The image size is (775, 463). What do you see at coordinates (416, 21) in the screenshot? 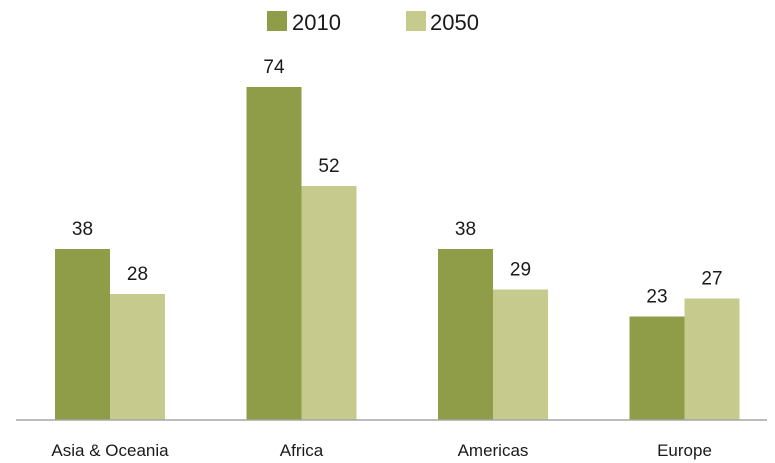
I see `legend-swatch-2050` at bounding box center [416, 21].